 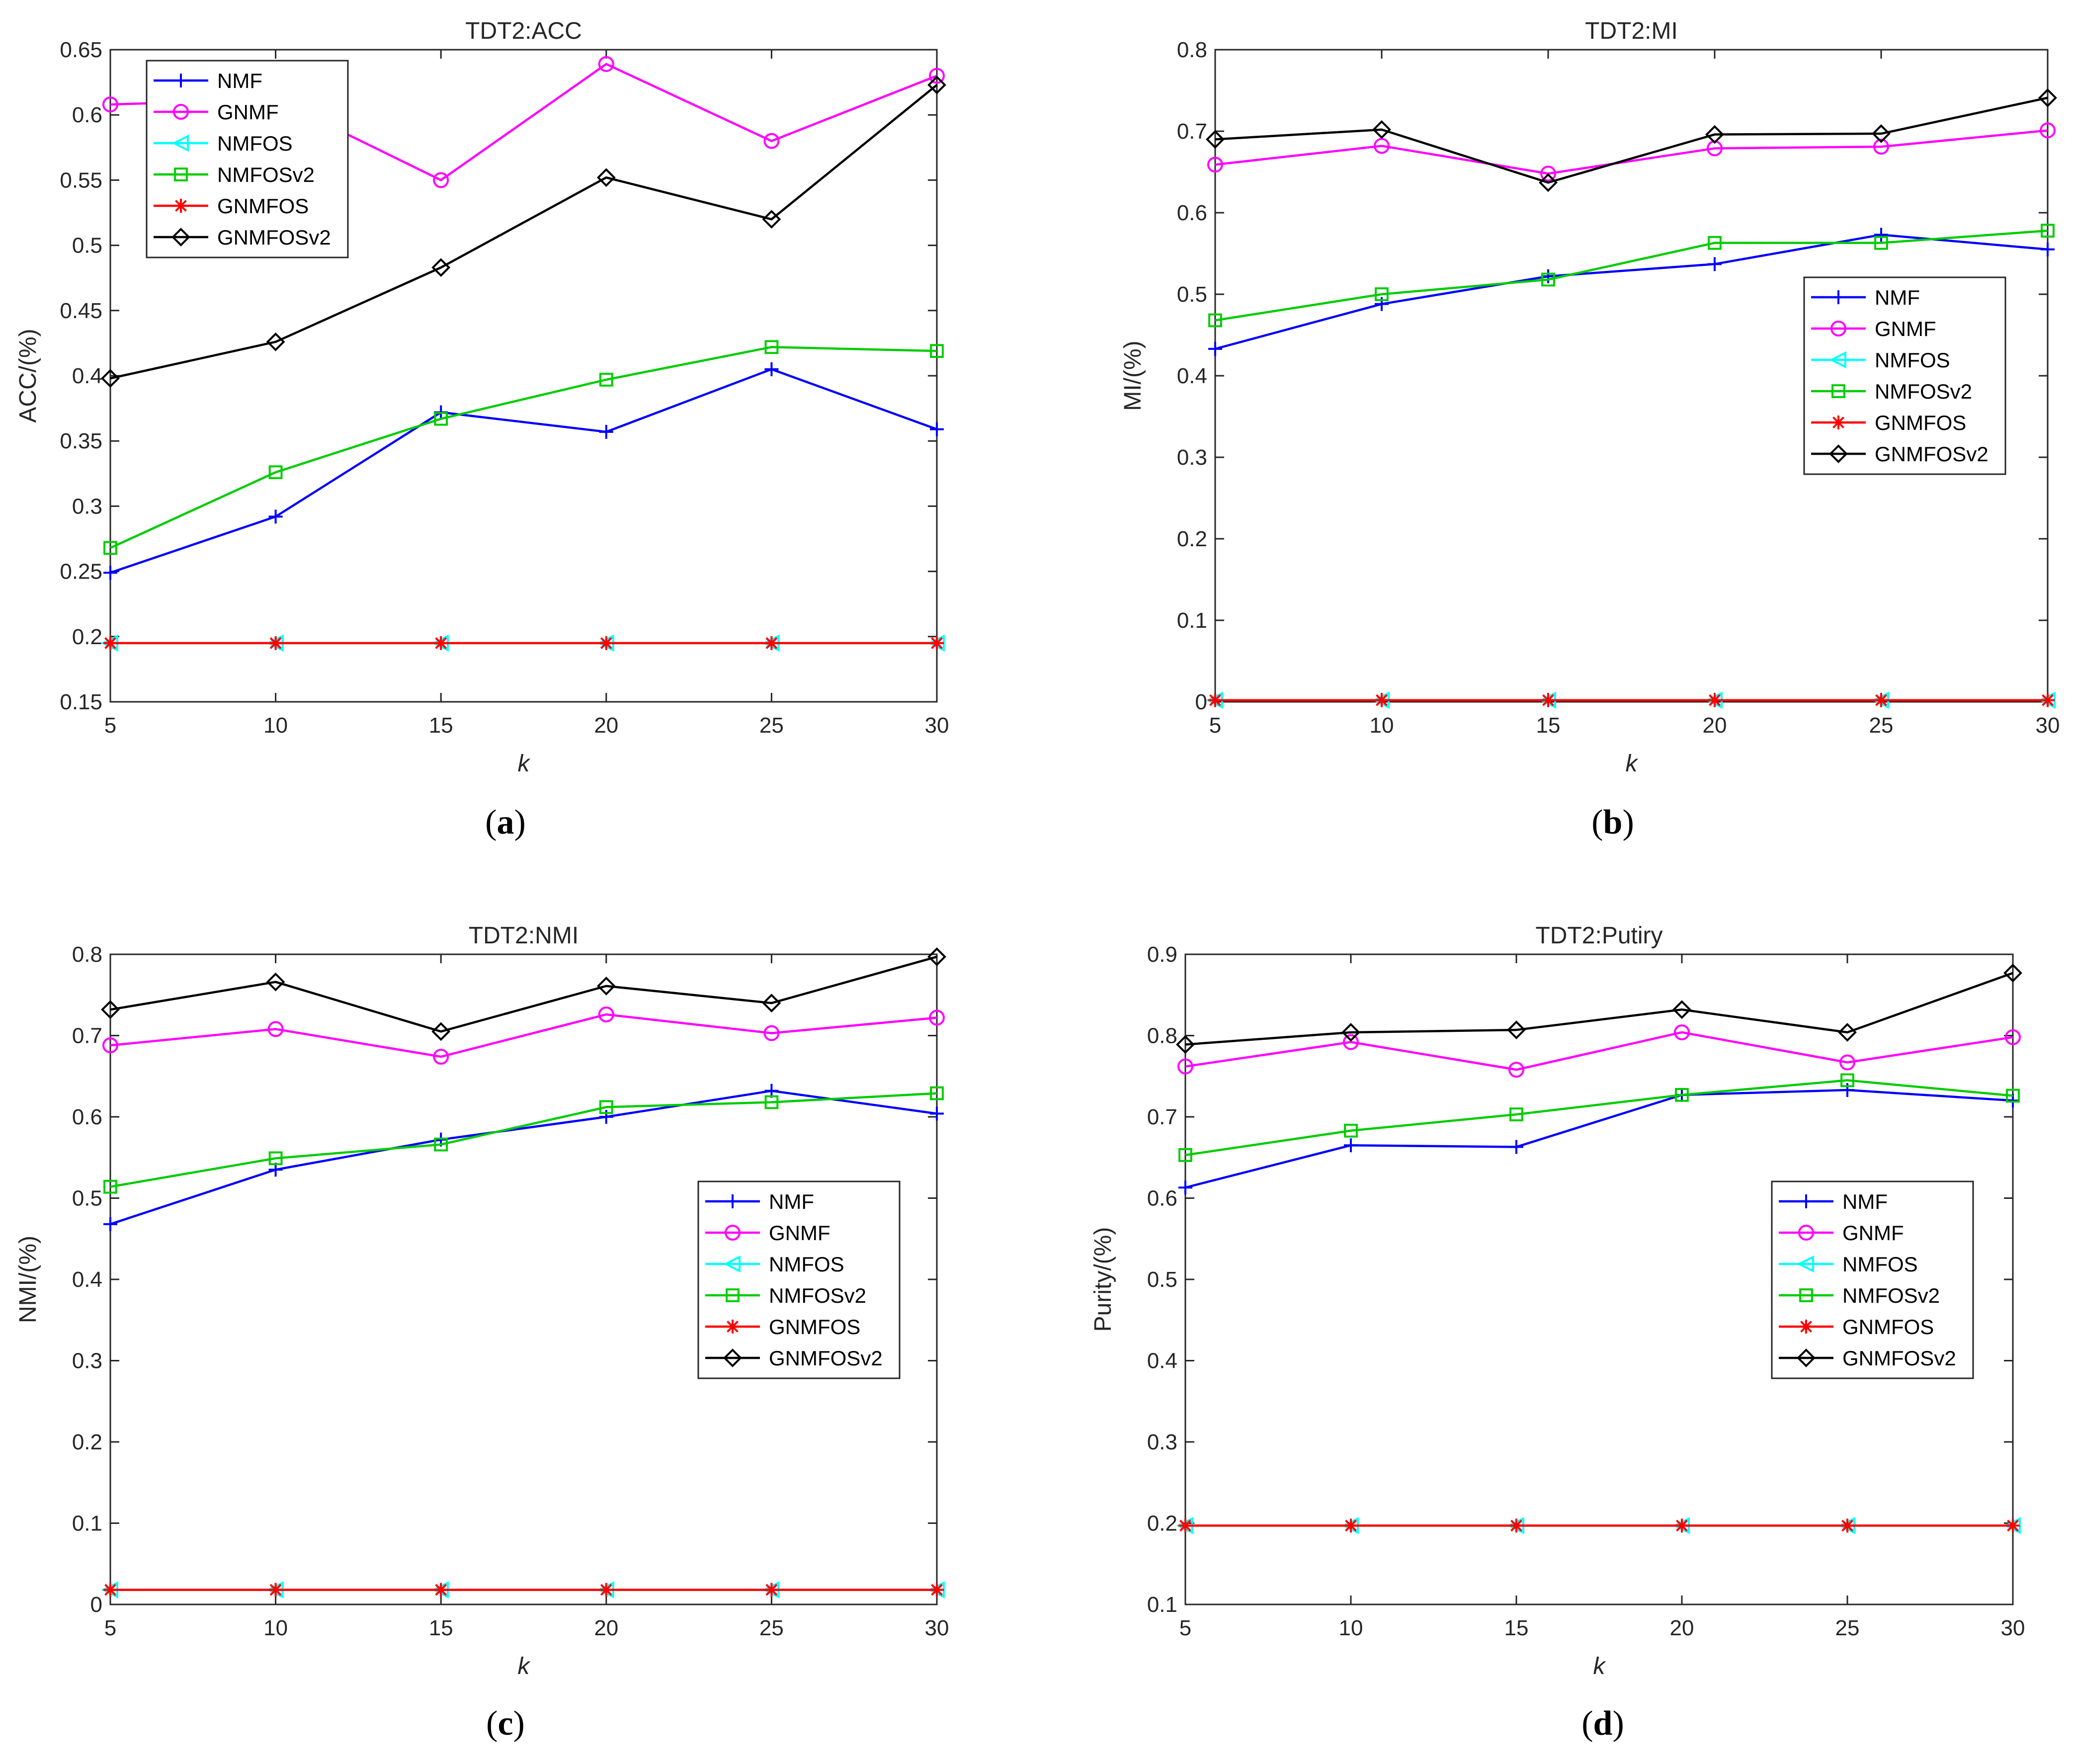 I want to click on legend-label: GNMFOS, so click(x=263, y=206).